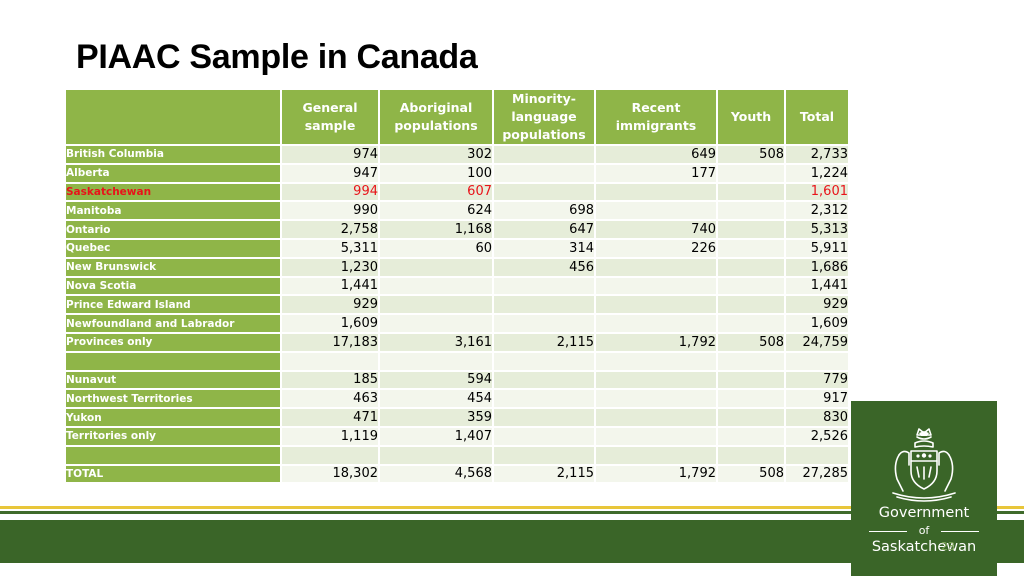 This screenshot has height=576, width=1024. What do you see at coordinates (173, 229) in the screenshot?
I see `row-label: Ontario` at bounding box center [173, 229].